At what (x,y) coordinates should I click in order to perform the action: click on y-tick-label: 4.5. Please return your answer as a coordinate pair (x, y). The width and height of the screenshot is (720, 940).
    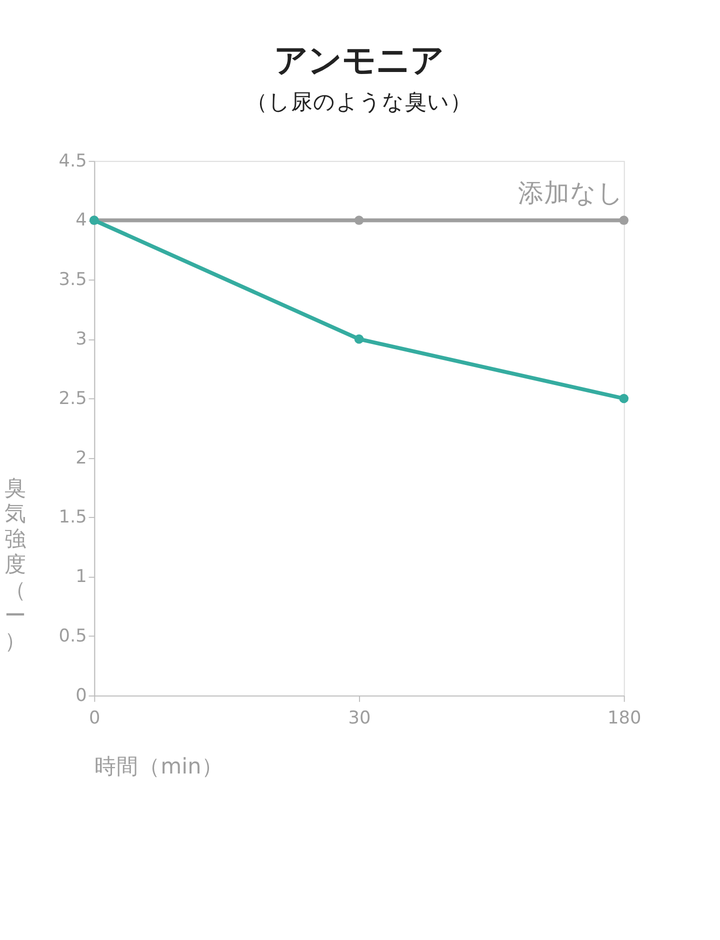
    Looking at the image, I should click on (72, 161).